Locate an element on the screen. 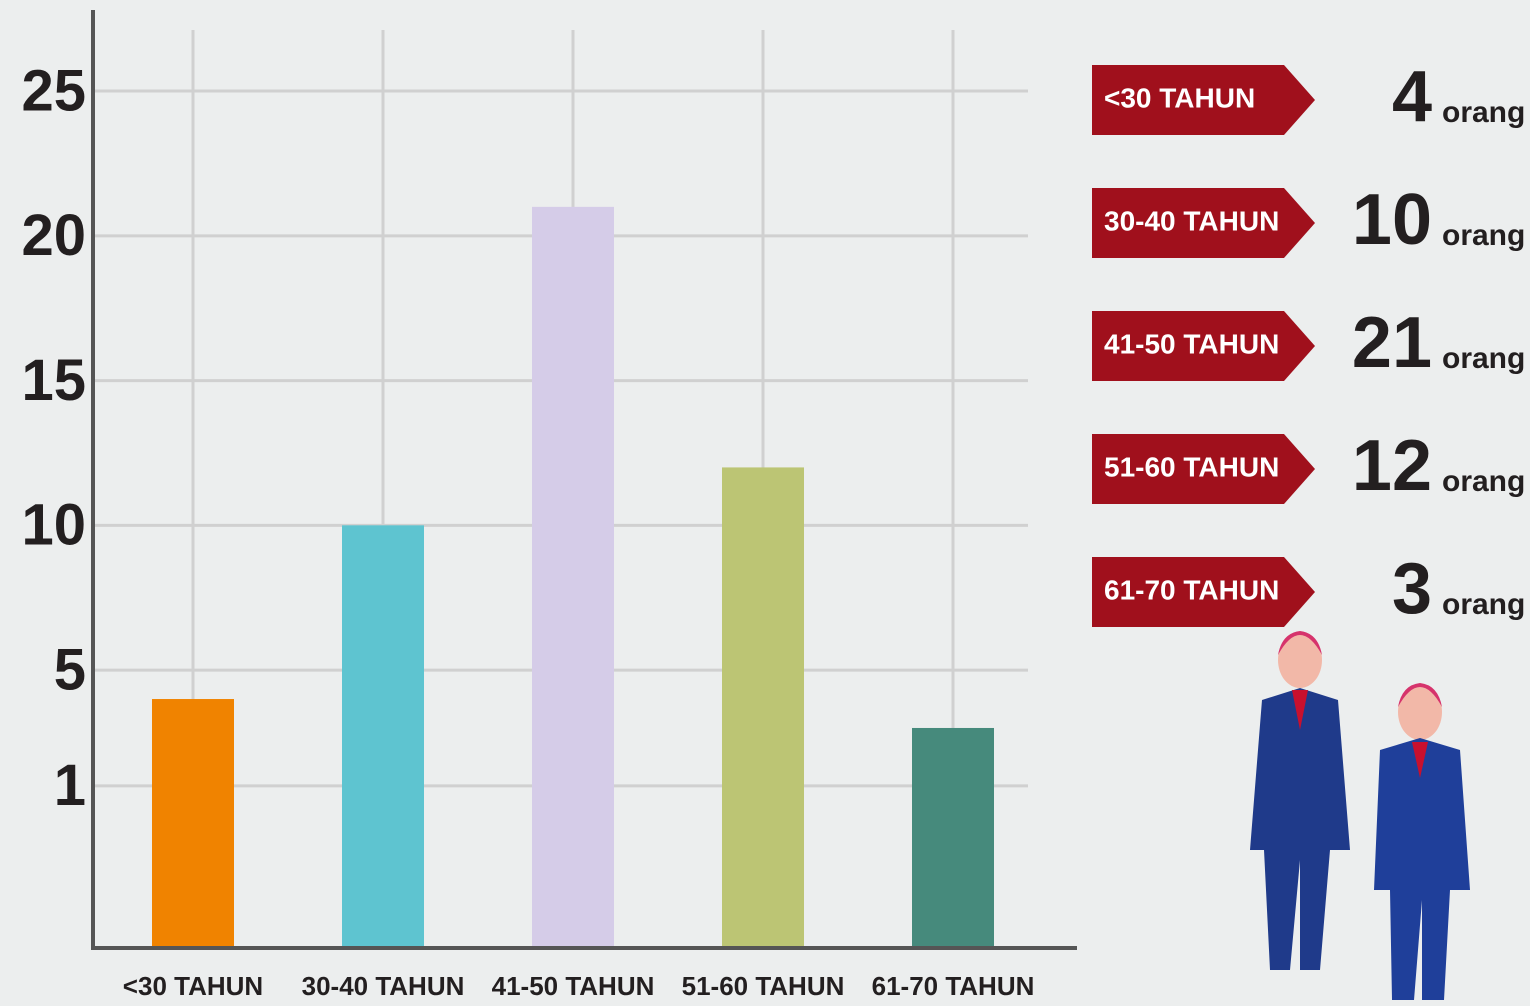 This screenshot has height=1006, width=1530. tag-label: 41-50 TAHUN is located at coordinates (1191, 343).